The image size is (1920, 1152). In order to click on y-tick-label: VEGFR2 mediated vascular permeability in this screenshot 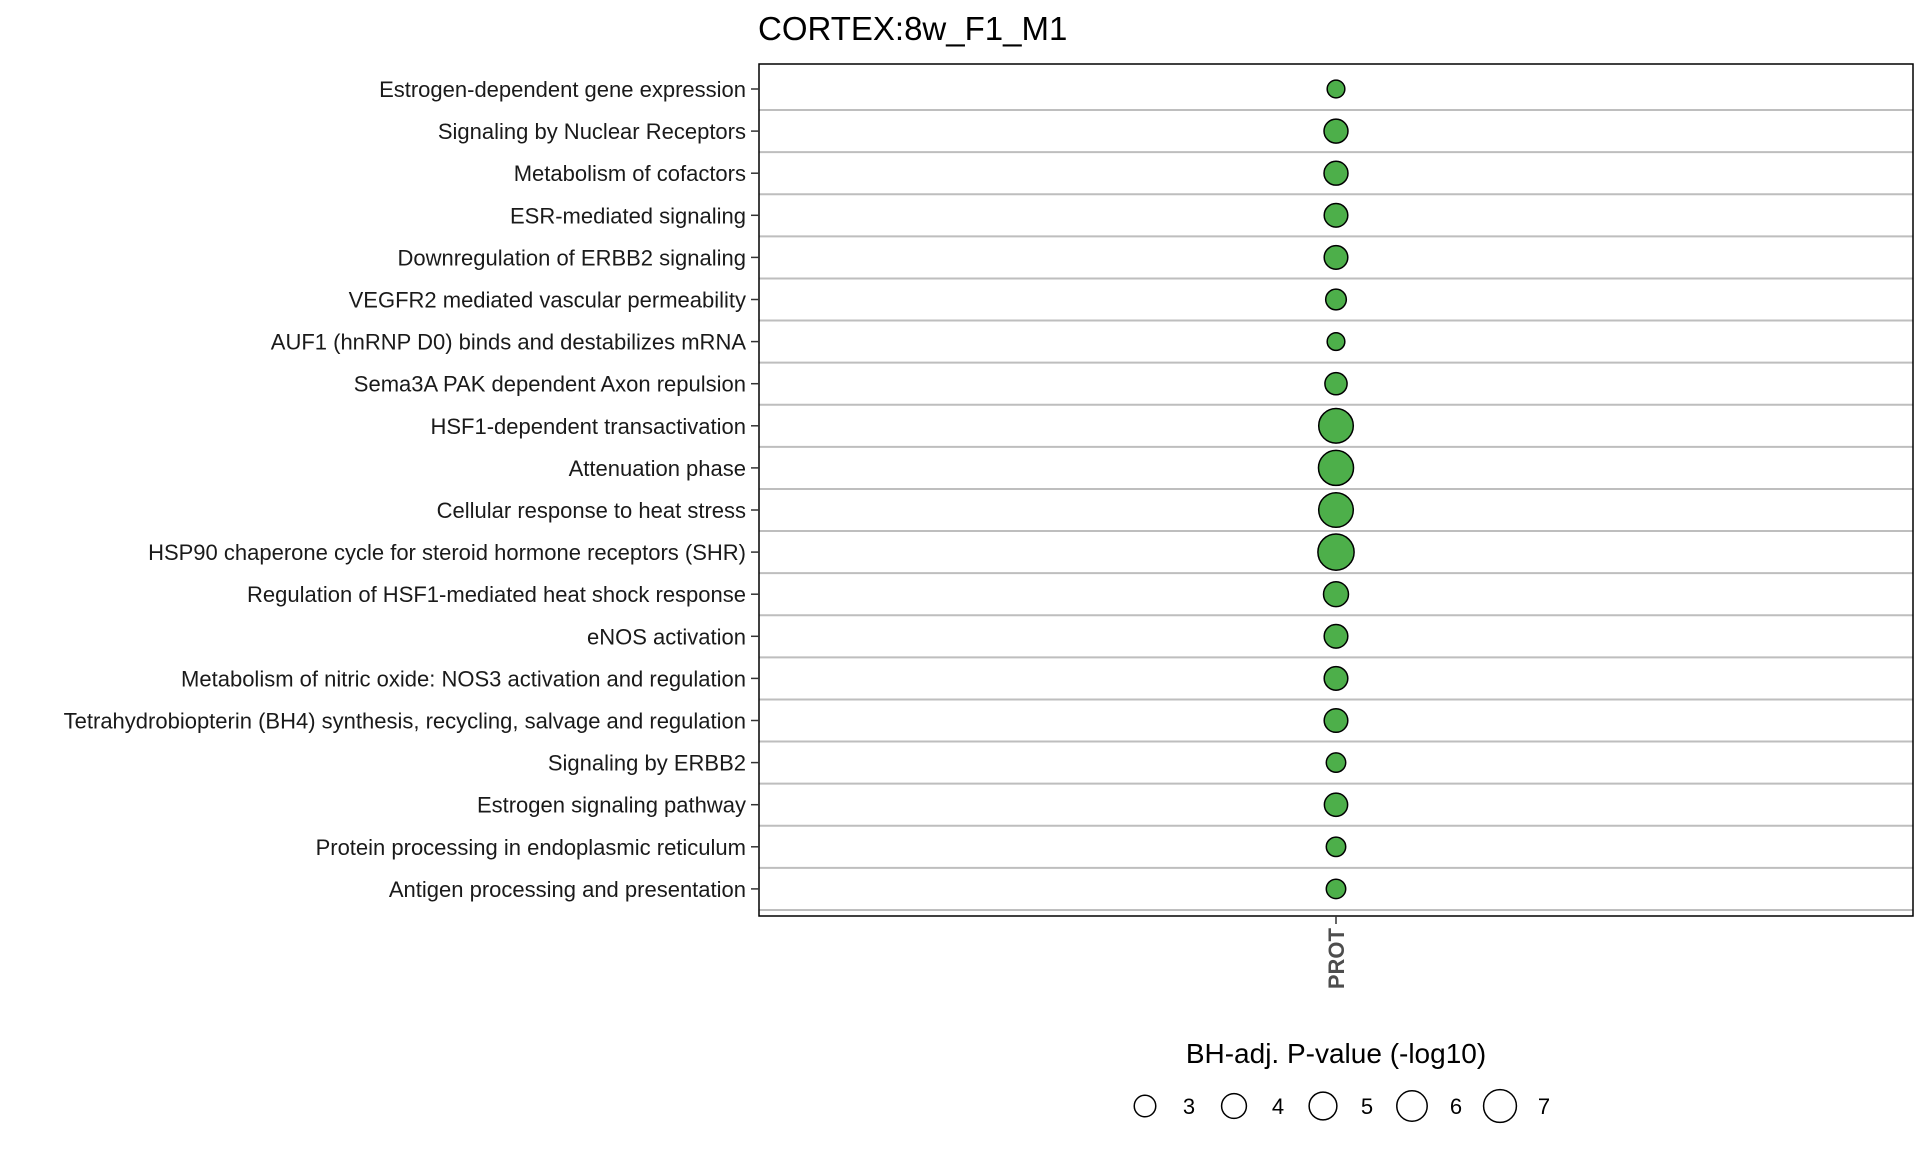, I will do `click(547, 300)`.